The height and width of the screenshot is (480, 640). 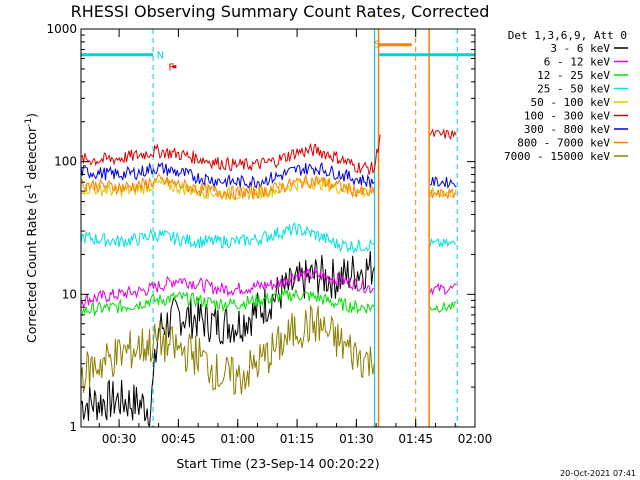 I want to click on y-tick-label-0: 1, so click(x=73, y=427).